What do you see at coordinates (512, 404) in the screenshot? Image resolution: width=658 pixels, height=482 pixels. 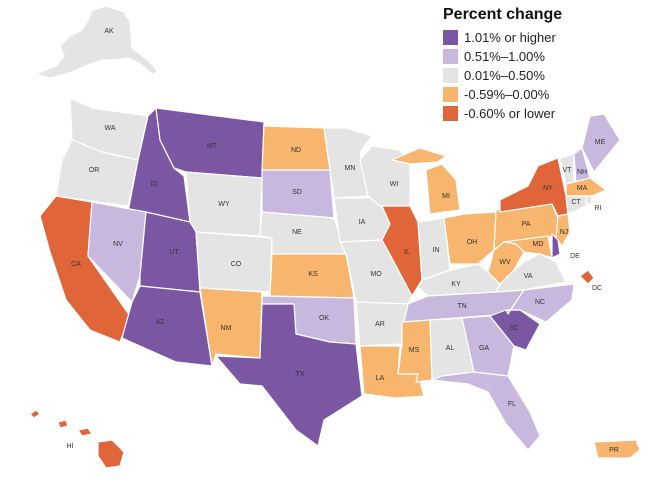 I see `state-label-FL: FL` at bounding box center [512, 404].